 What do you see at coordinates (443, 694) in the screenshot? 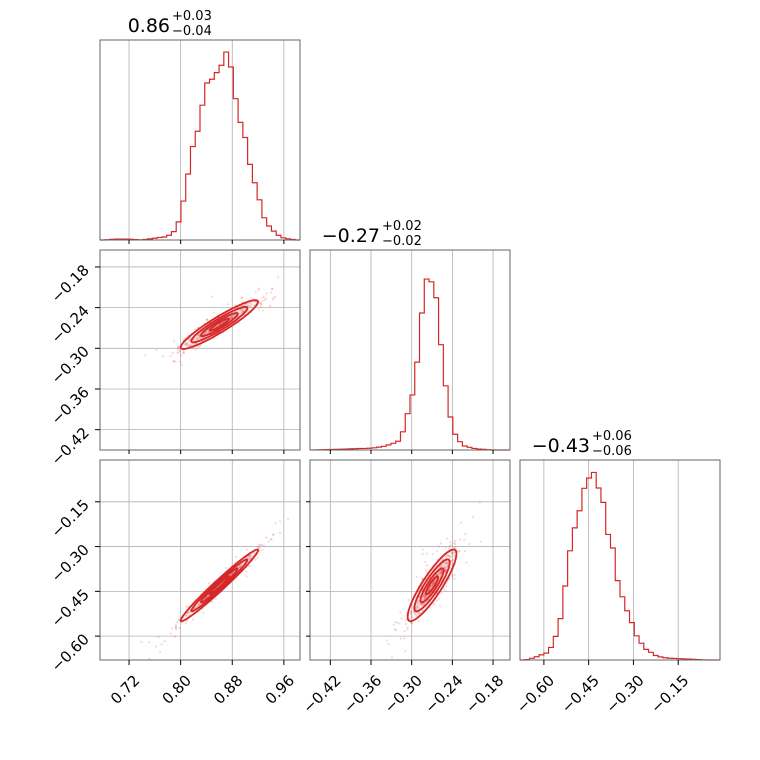
I see `x-tick-label: −0.24` at bounding box center [443, 694].